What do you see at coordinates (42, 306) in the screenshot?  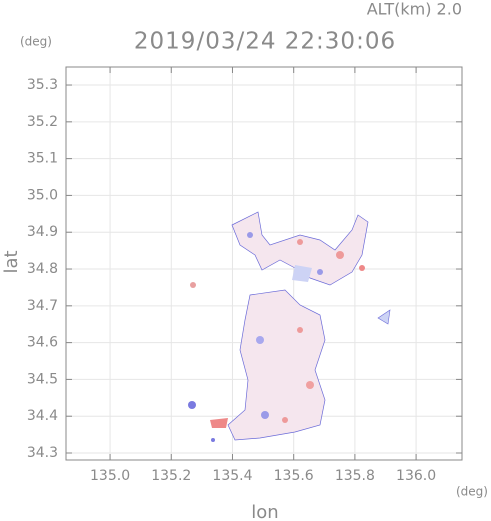 I see `y-tick-label: 34.7` at bounding box center [42, 306].